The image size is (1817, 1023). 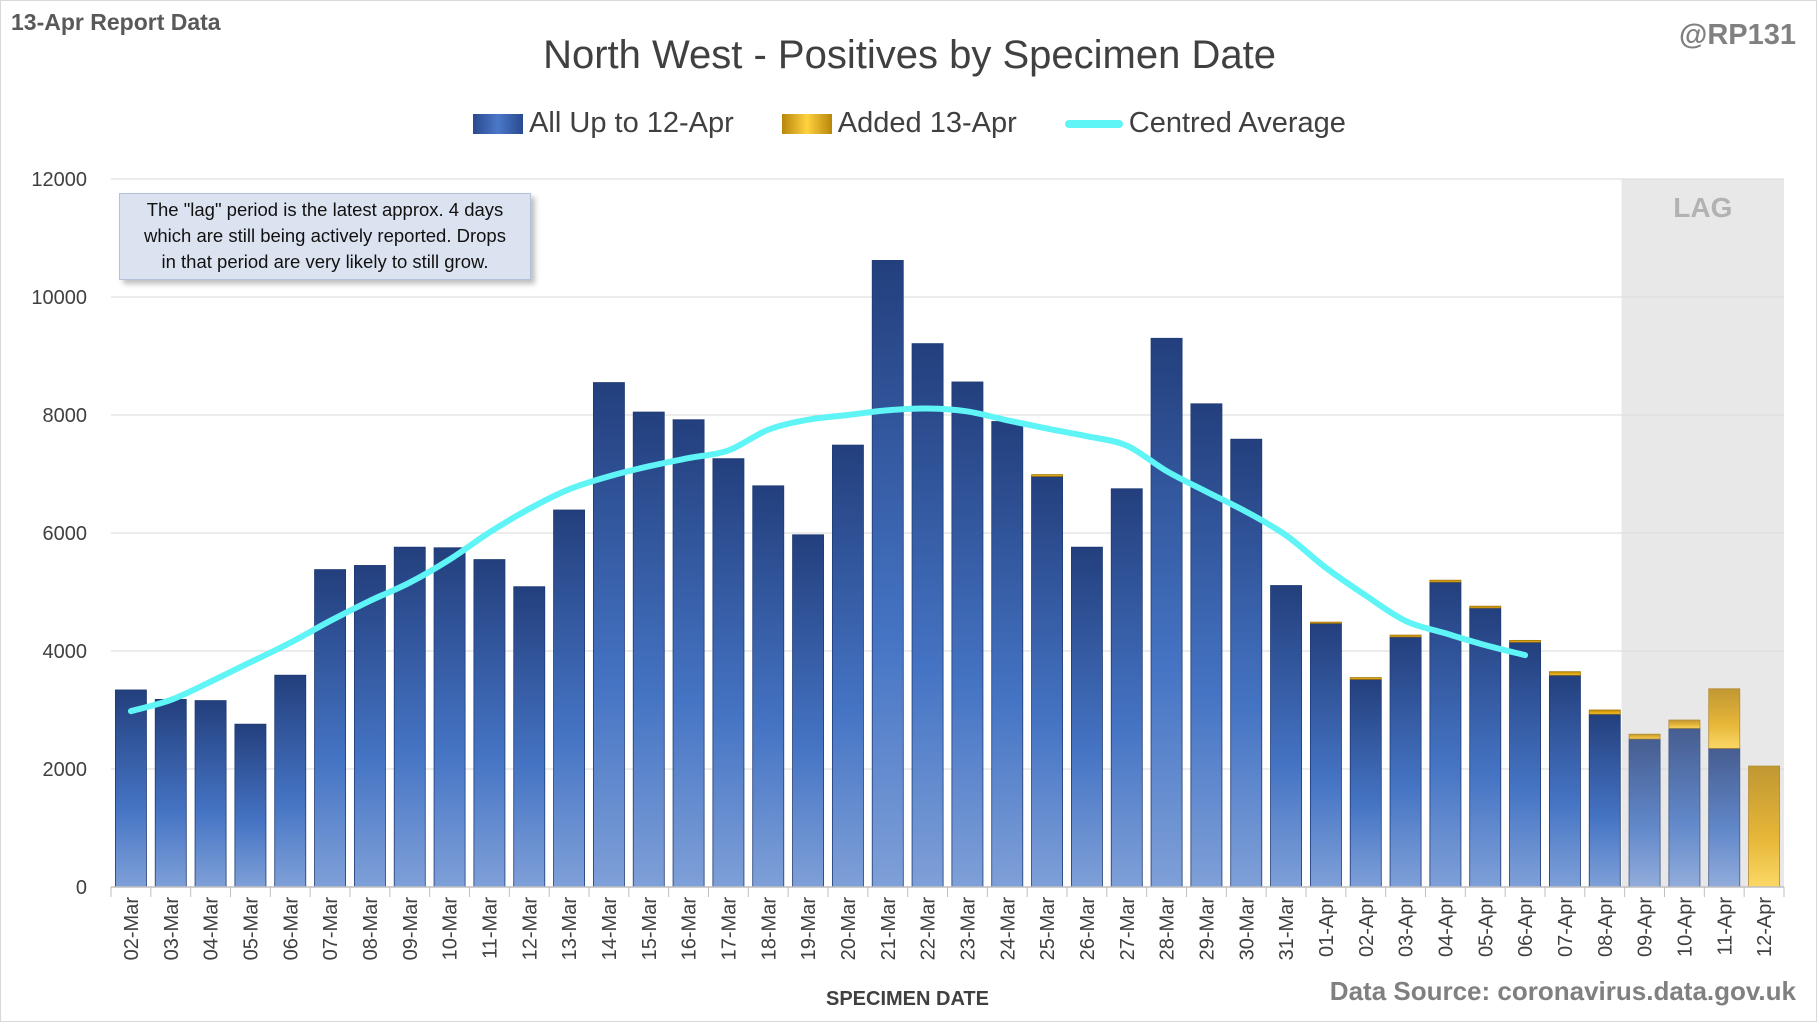 What do you see at coordinates (409, 717) in the screenshot?
I see `bar-base-09-Mar` at bounding box center [409, 717].